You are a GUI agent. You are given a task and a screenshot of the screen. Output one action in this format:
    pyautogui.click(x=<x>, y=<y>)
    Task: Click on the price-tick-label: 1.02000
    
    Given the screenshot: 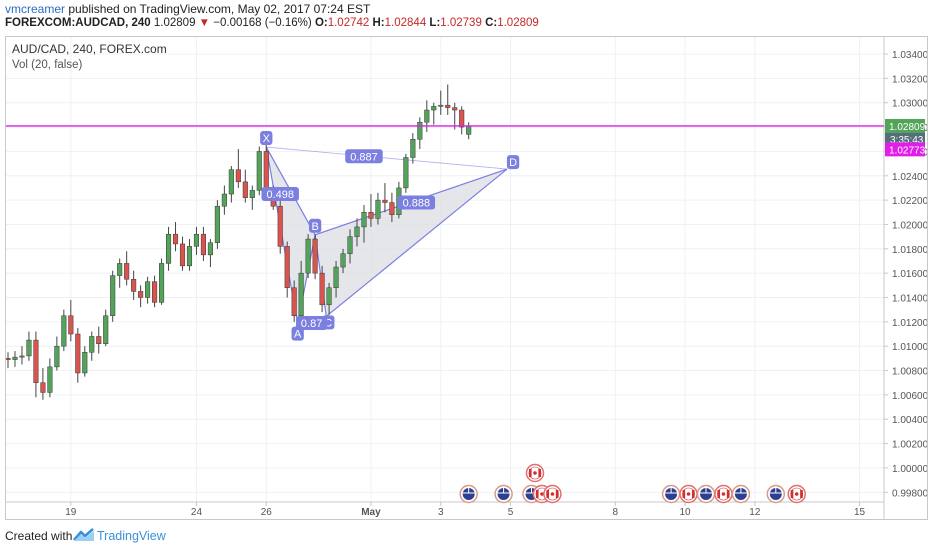 What is the action you would take?
    pyautogui.click(x=909, y=225)
    